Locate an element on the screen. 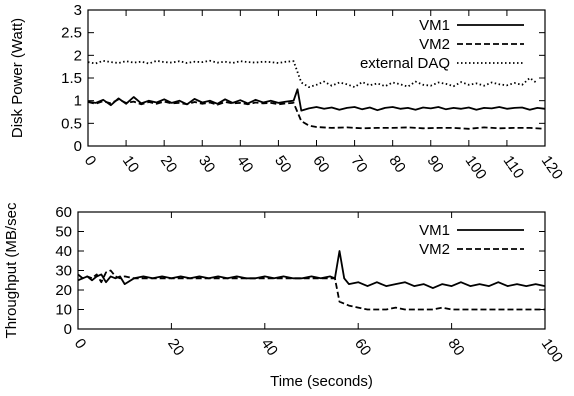  y-tick-label: 1 is located at coordinates (78, 101).